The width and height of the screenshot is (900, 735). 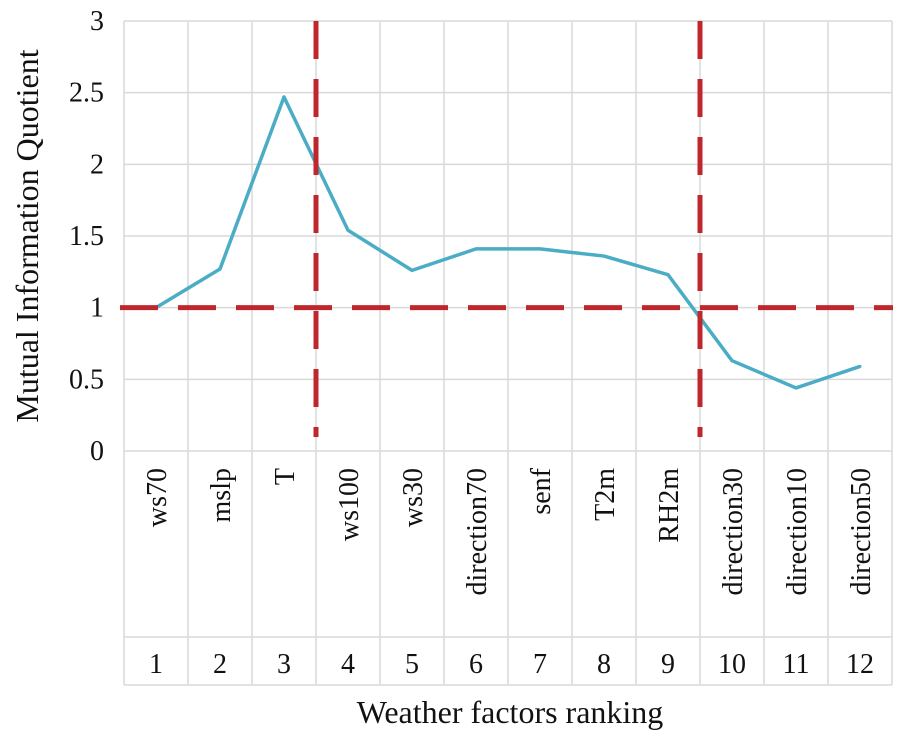 What do you see at coordinates (668, 664) in the screenshot?
I see `rank-label: 9` at bounding box center [668, 664].